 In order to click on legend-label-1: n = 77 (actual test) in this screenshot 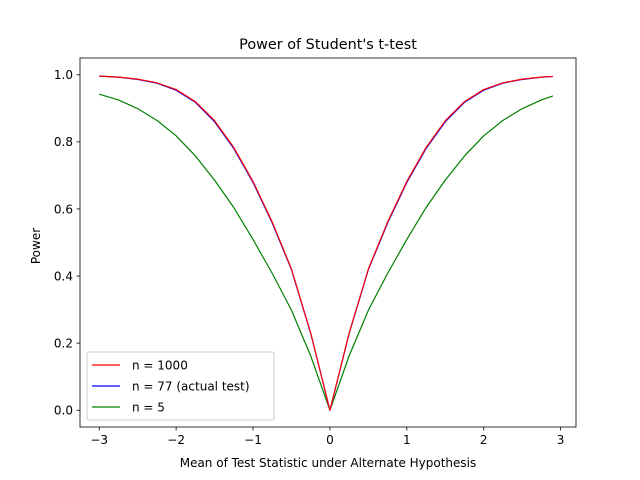, I will do `click(191, 386)`.